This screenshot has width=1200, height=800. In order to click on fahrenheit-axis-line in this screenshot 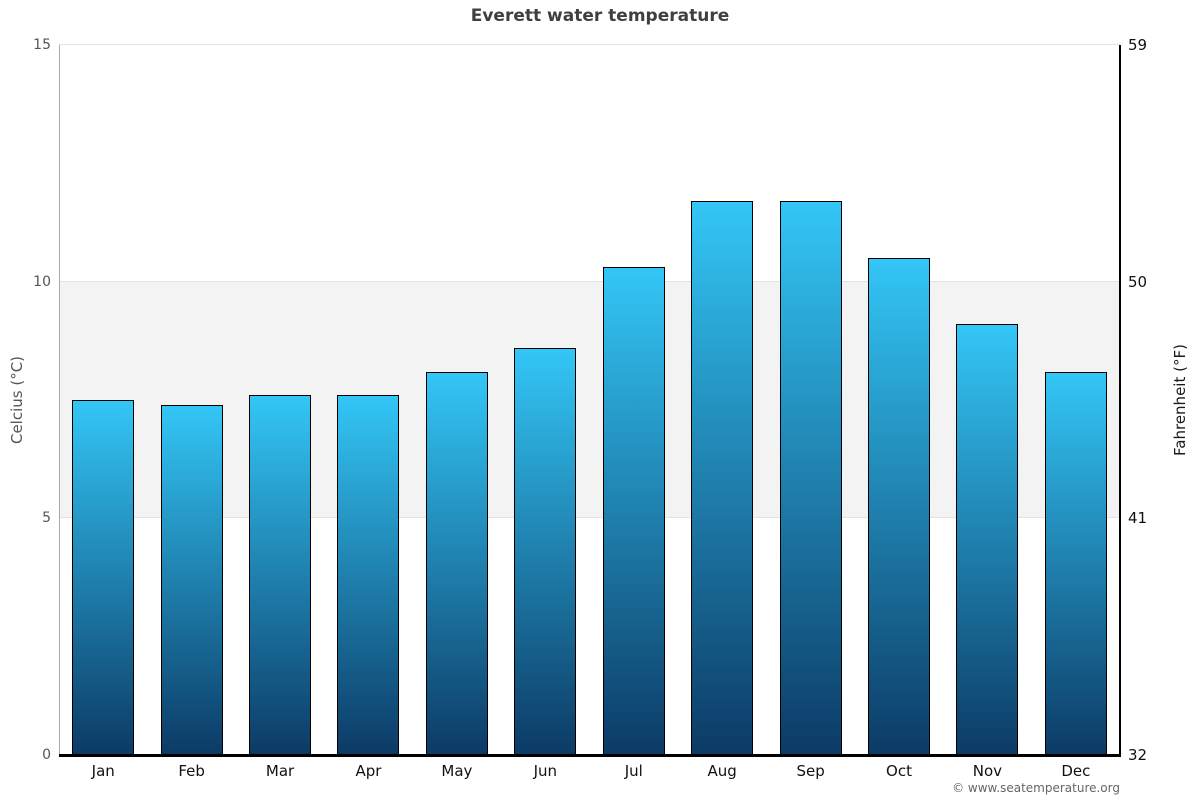, I will do `click(1120, 401)`.